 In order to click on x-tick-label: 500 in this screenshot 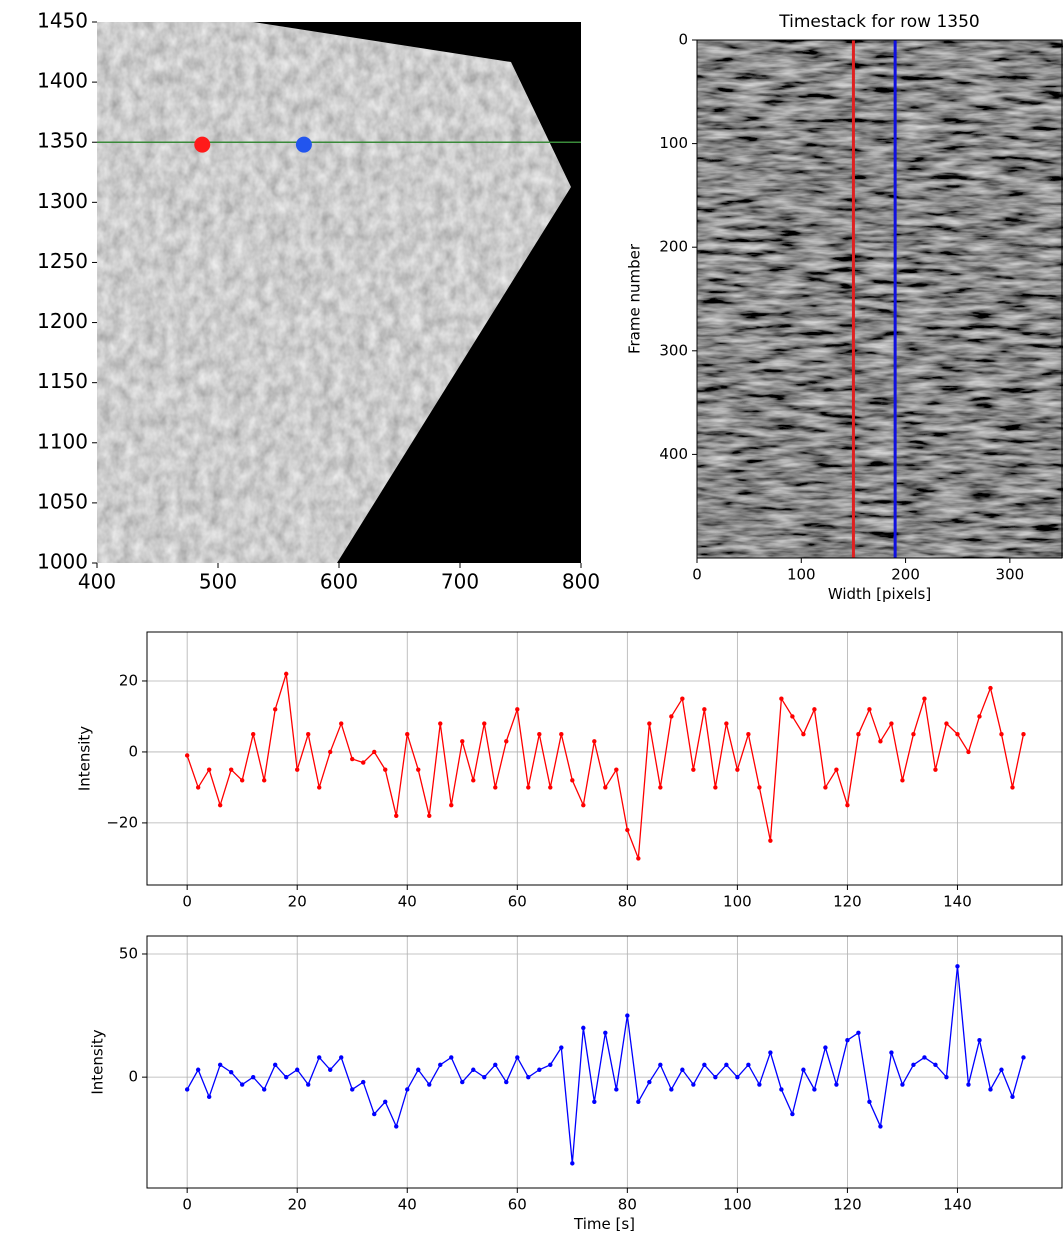, I will do `click(218, 582)`.